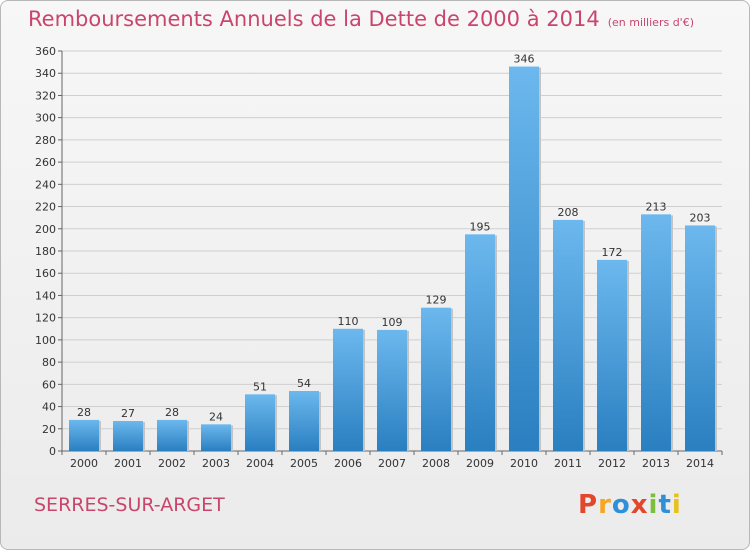 The height and width of the screenshot is (550, 750). What do you see at coordinates (260, 463) in the screenshot?
I see `x-tick-label: 2004` at bounding box center [260, 463].